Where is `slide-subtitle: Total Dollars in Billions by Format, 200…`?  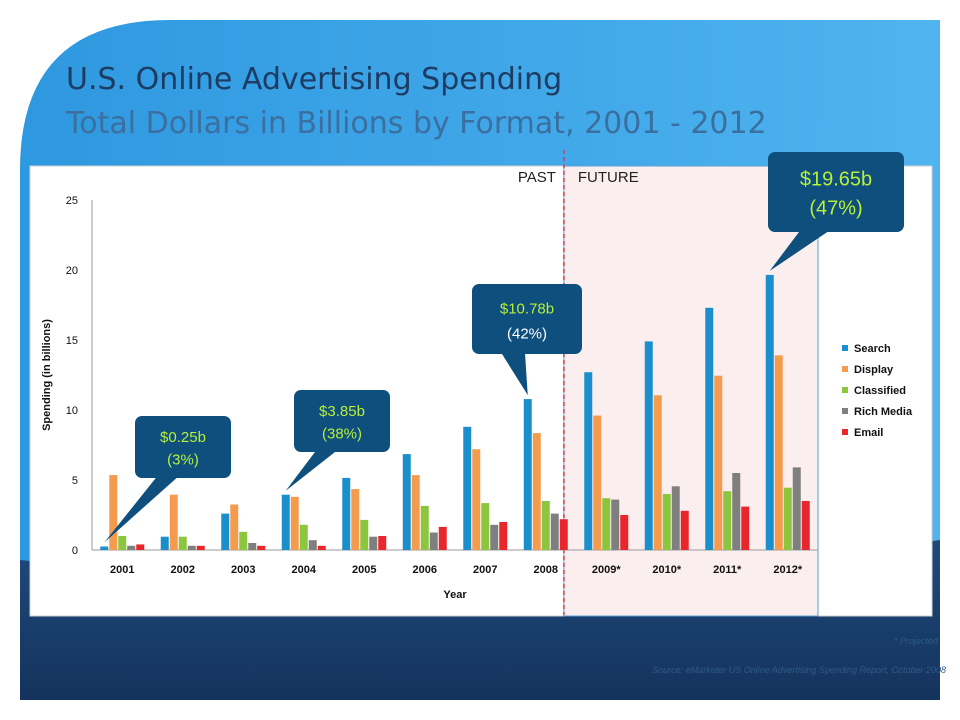
slide-subtitle: Total Dollars in Billions by Format, 200… is located at coordinates (416, 123).